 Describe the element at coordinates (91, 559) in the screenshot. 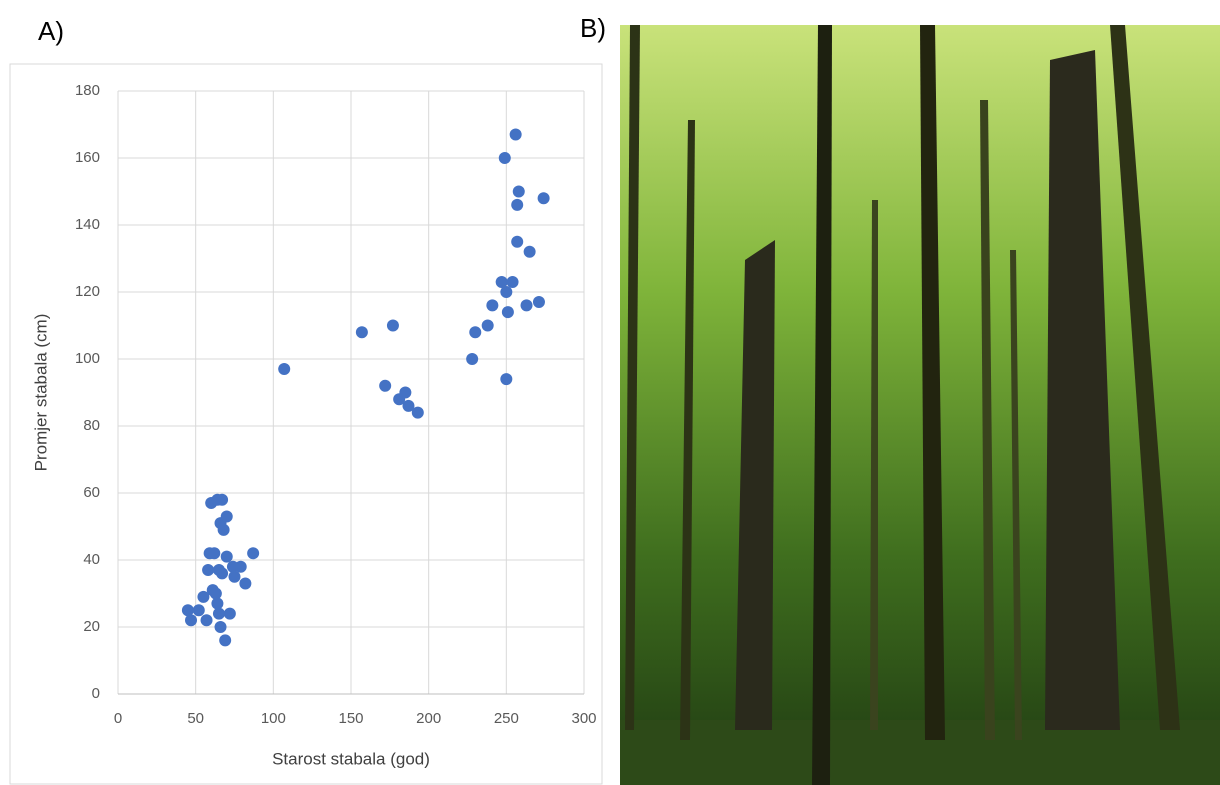

I see `y-tick-label: 40` at that location.